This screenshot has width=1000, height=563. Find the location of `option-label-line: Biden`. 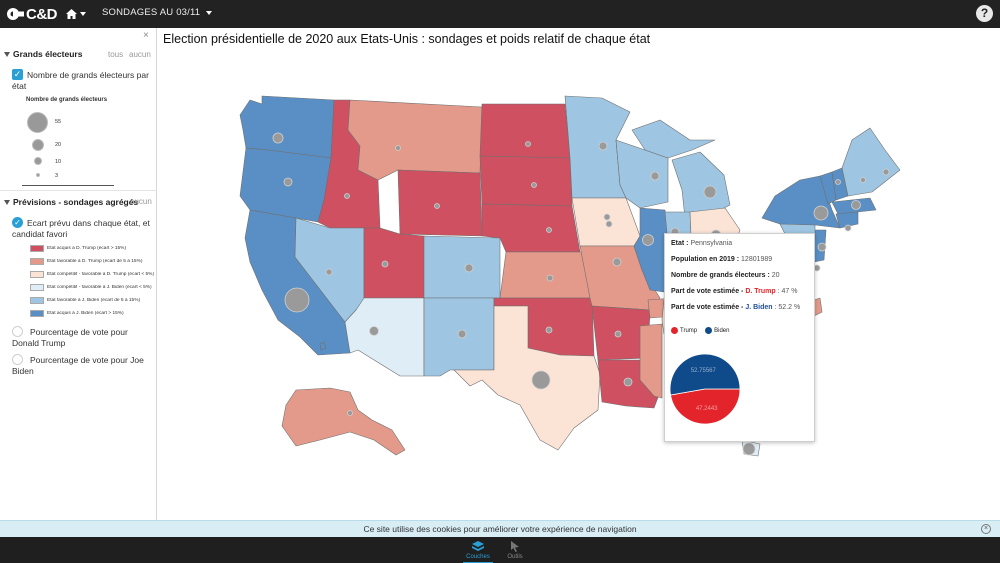

option-label-line: Biden is located at coordinates (23, 371).